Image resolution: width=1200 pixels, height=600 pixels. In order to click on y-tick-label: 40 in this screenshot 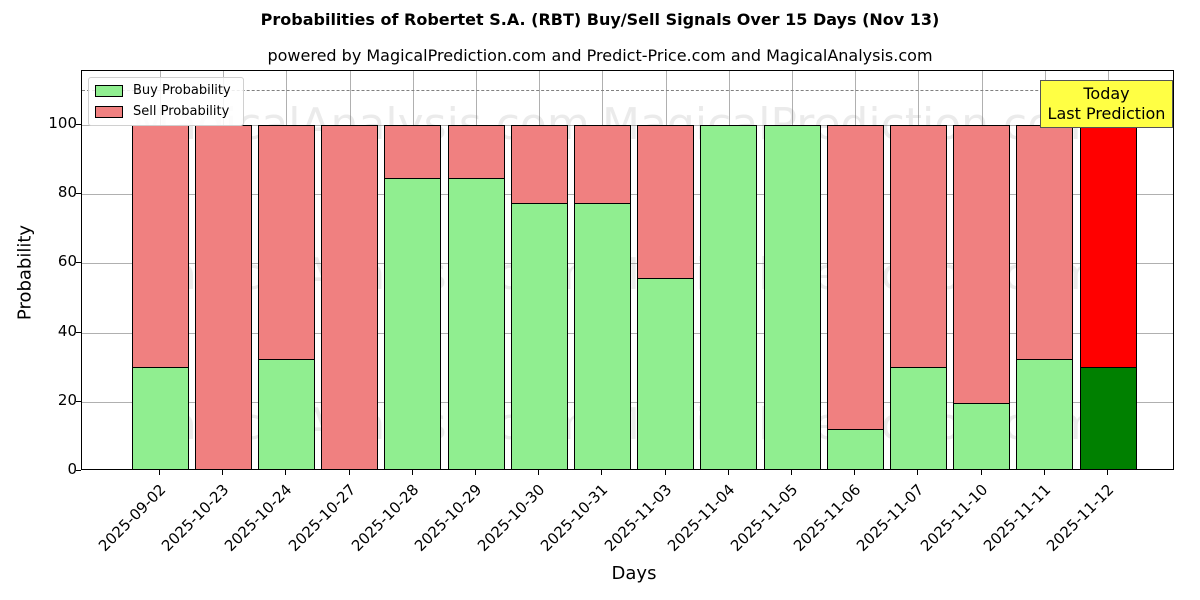, I will do `click(67, 330)`.